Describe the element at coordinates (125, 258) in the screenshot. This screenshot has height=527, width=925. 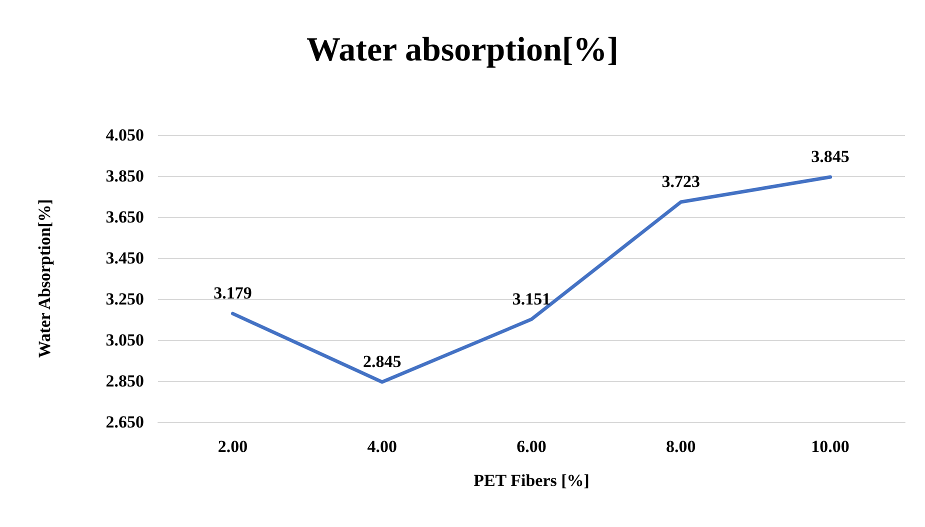
I see `y-tick-label: 3.450` at that location.